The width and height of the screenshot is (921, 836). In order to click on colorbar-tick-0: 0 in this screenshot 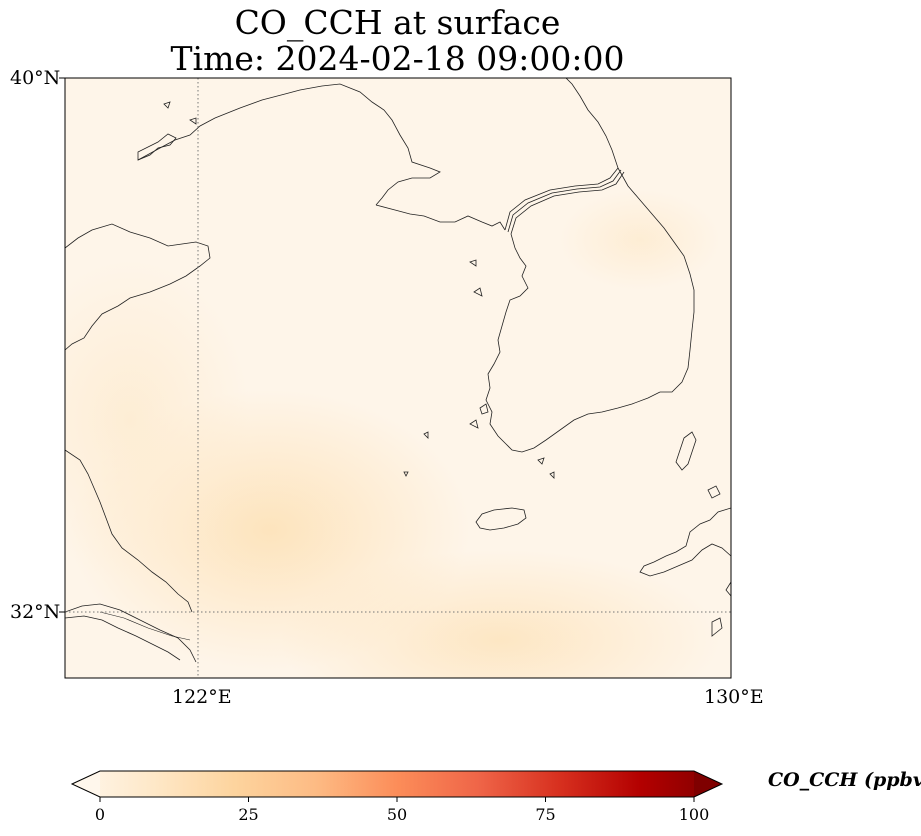, I will do `click(100, 814)`.